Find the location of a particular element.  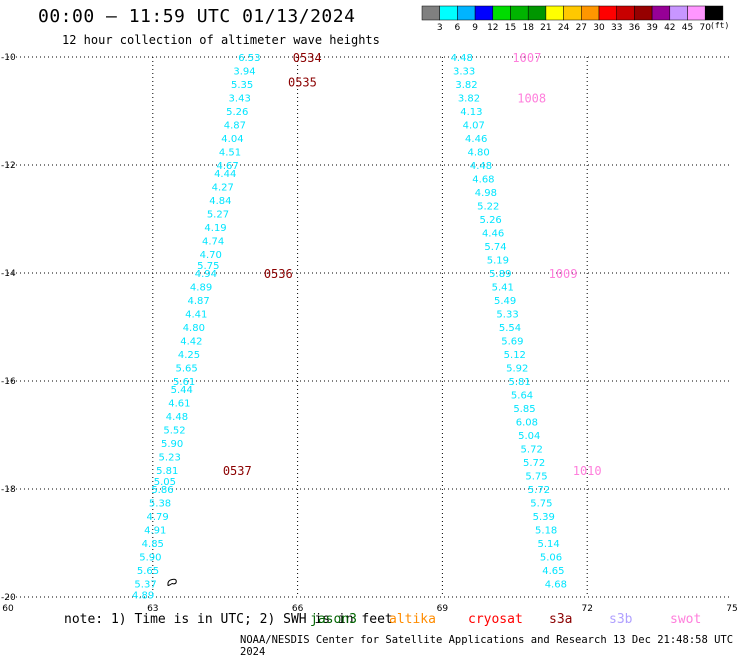

wave-height-label: 4.48 is located at coordinates (462, 58).